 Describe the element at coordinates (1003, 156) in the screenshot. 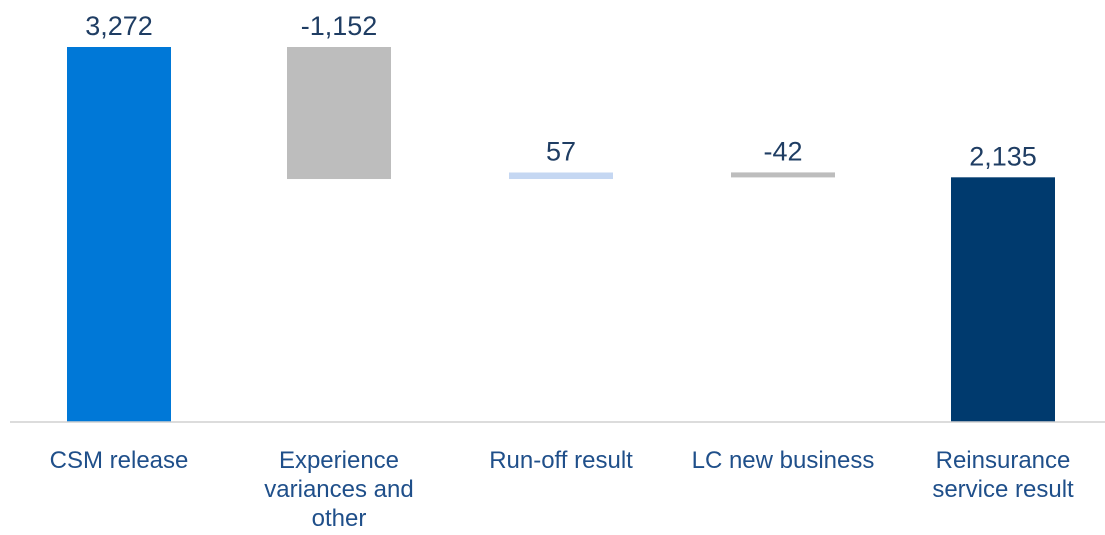

I see `value-label-reinsurance-service-result: 2,135` at that location.